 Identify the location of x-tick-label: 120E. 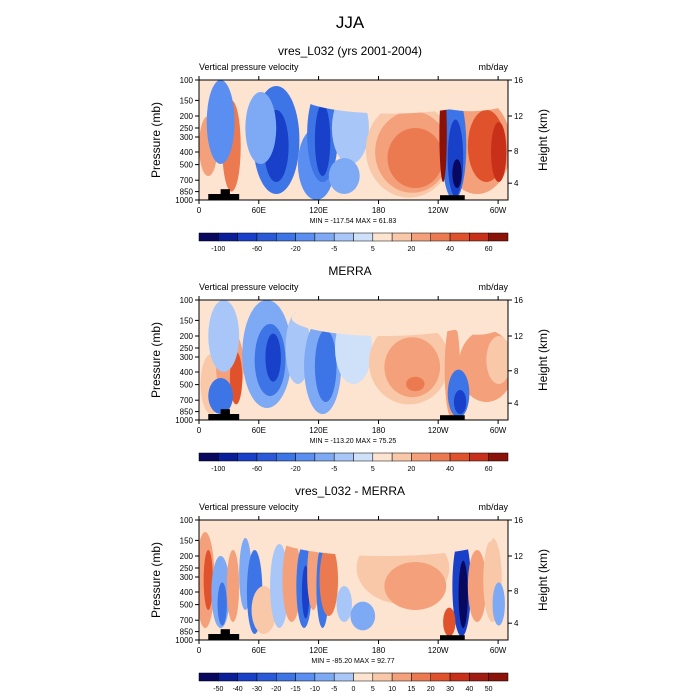
(318, 430).